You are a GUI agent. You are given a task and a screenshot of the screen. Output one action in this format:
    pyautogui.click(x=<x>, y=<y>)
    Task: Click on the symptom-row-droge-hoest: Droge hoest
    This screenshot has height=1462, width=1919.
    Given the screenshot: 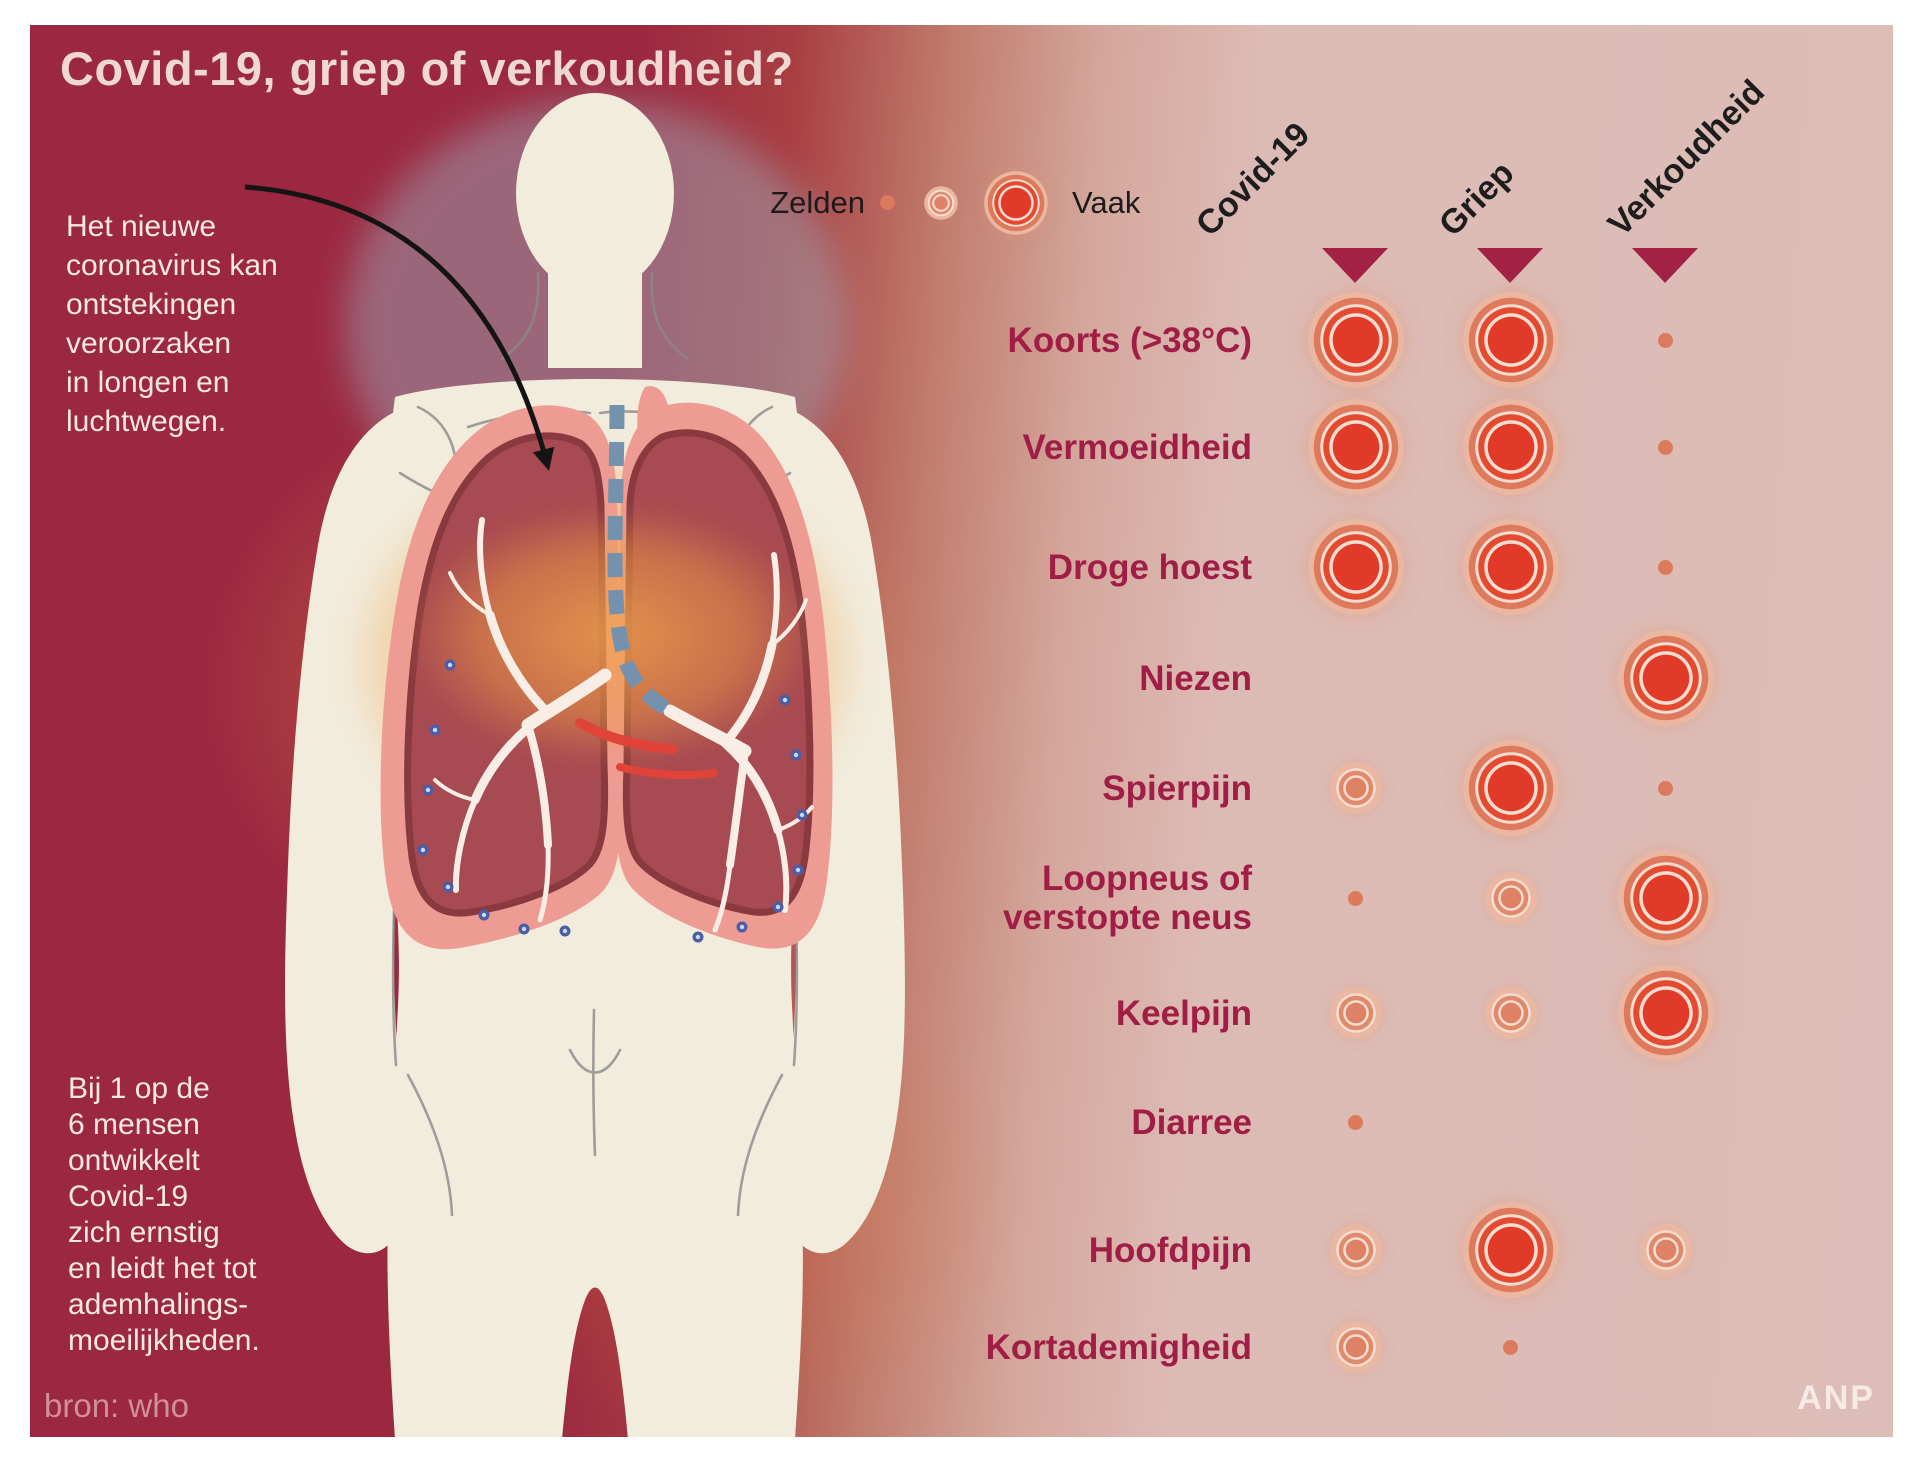 What is the action you would take?
    pyautogui.click(x=1228, y=567)
    